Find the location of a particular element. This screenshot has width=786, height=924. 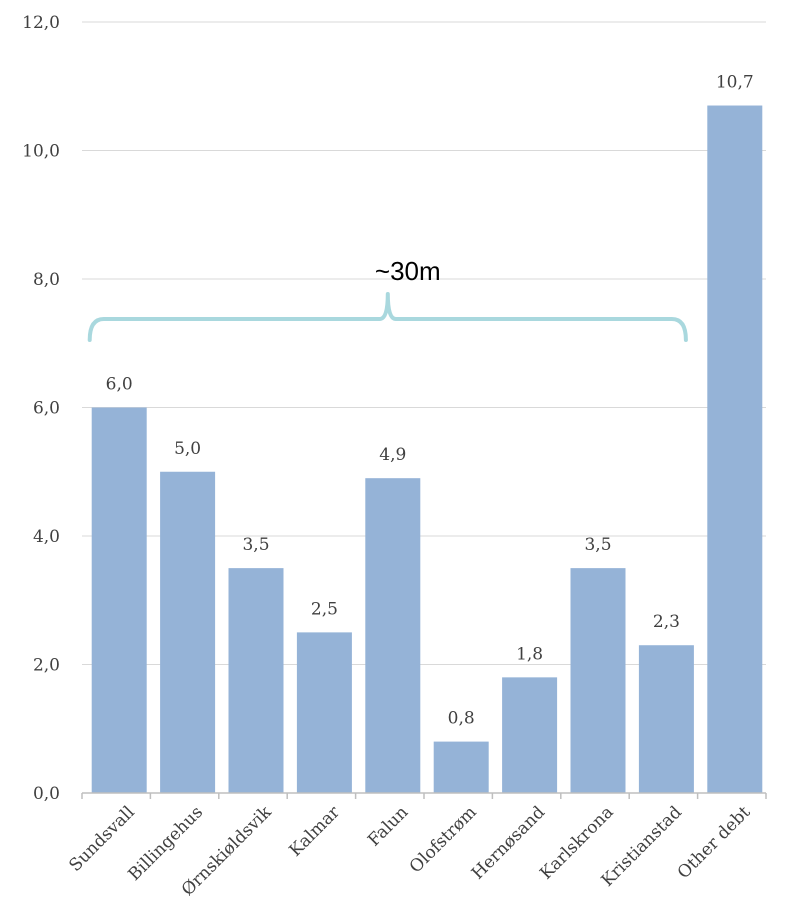

annotation: ~30m is located at coordinates (387, 299).